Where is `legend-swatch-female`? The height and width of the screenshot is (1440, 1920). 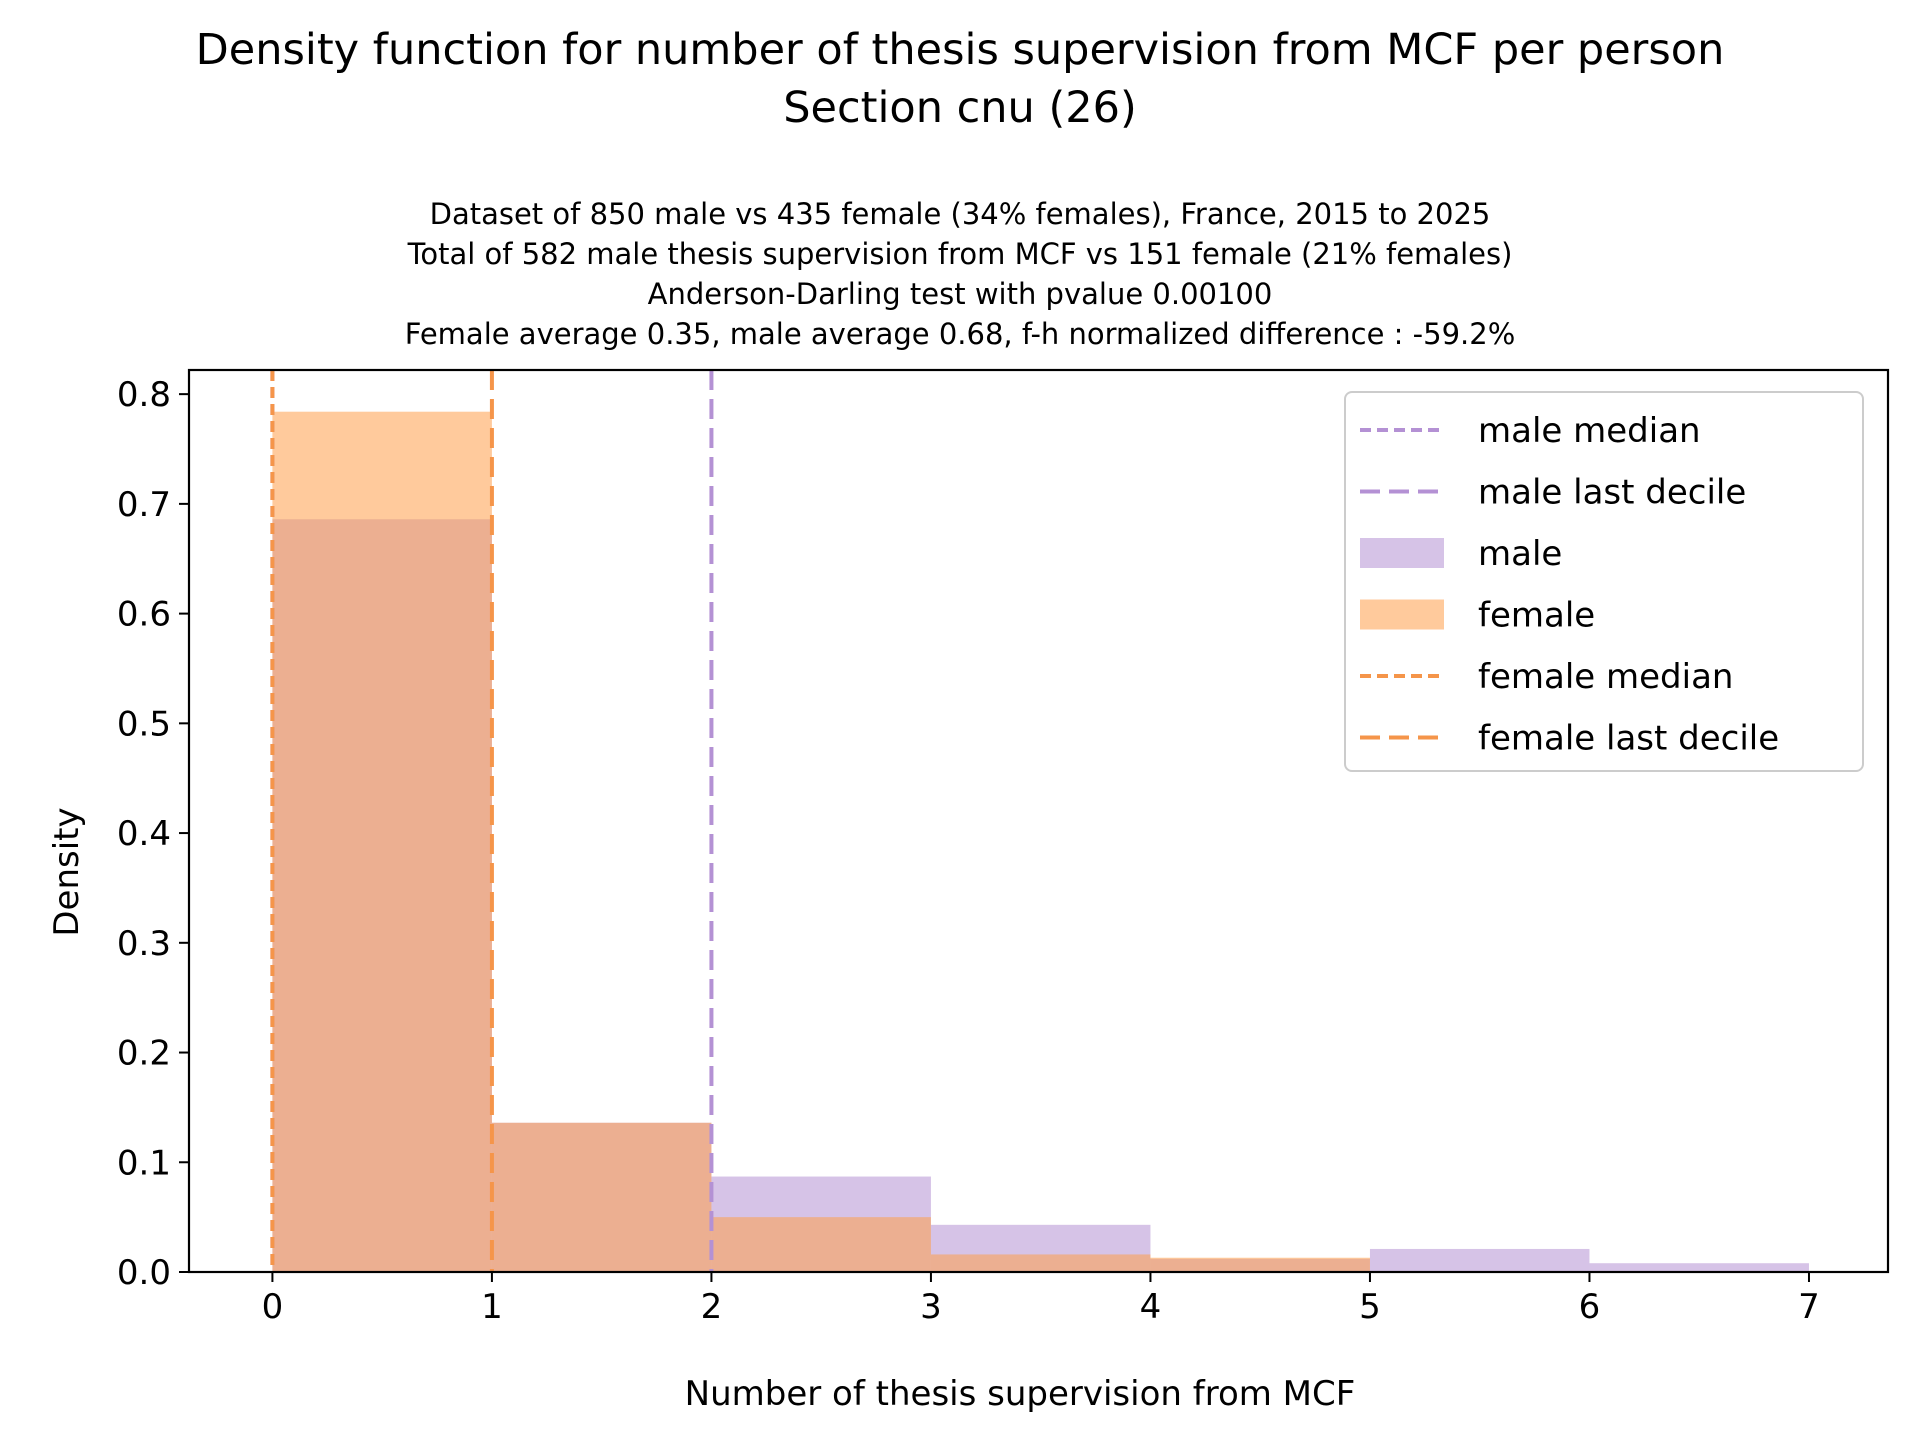
legend-swatch-female is located at coordinates (1402, 614).